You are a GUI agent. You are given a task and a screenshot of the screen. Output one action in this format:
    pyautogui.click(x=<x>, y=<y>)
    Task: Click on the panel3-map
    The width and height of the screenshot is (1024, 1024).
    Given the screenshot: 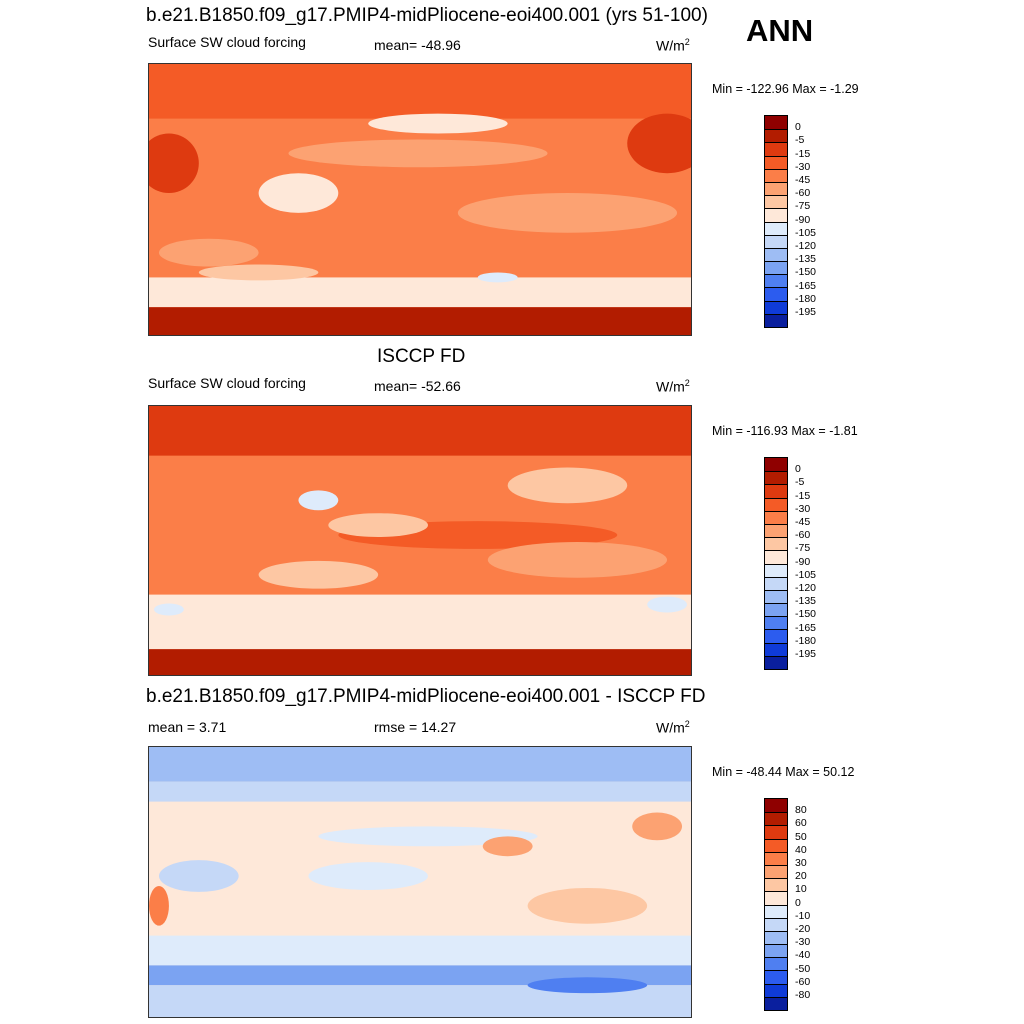 What is the action you would take?
    pyautogui.click(x=420, y=882)
    